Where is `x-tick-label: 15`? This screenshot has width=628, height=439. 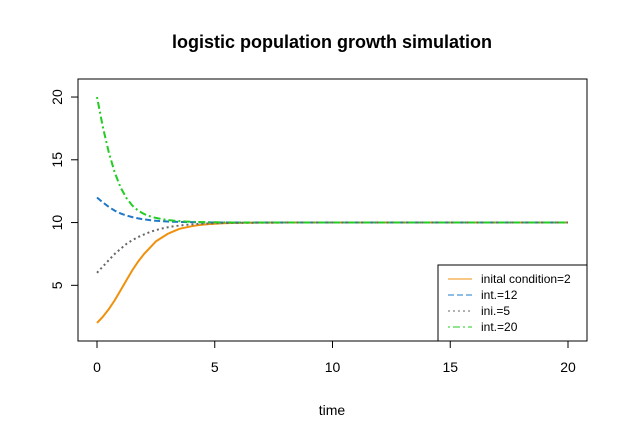 x-tick-label: 15 is located at coordinates (450, 367).